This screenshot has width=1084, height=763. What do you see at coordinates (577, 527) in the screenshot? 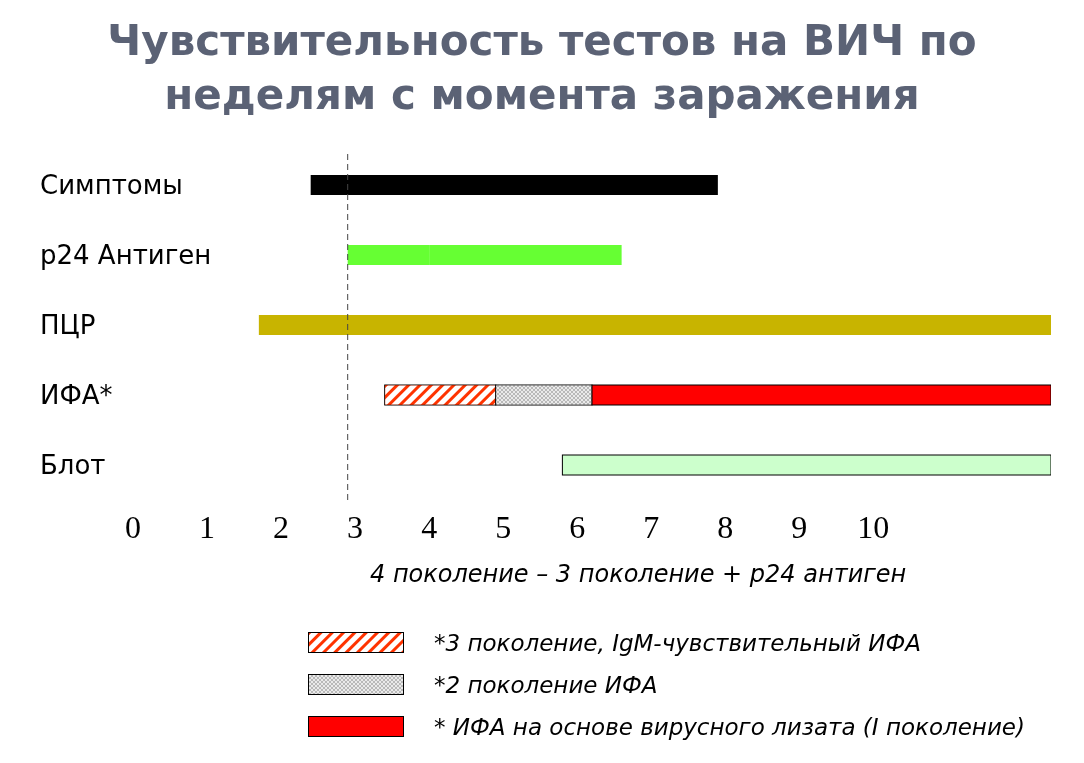
I see `x-tick-label: 6` at bounding box center [577, 527].